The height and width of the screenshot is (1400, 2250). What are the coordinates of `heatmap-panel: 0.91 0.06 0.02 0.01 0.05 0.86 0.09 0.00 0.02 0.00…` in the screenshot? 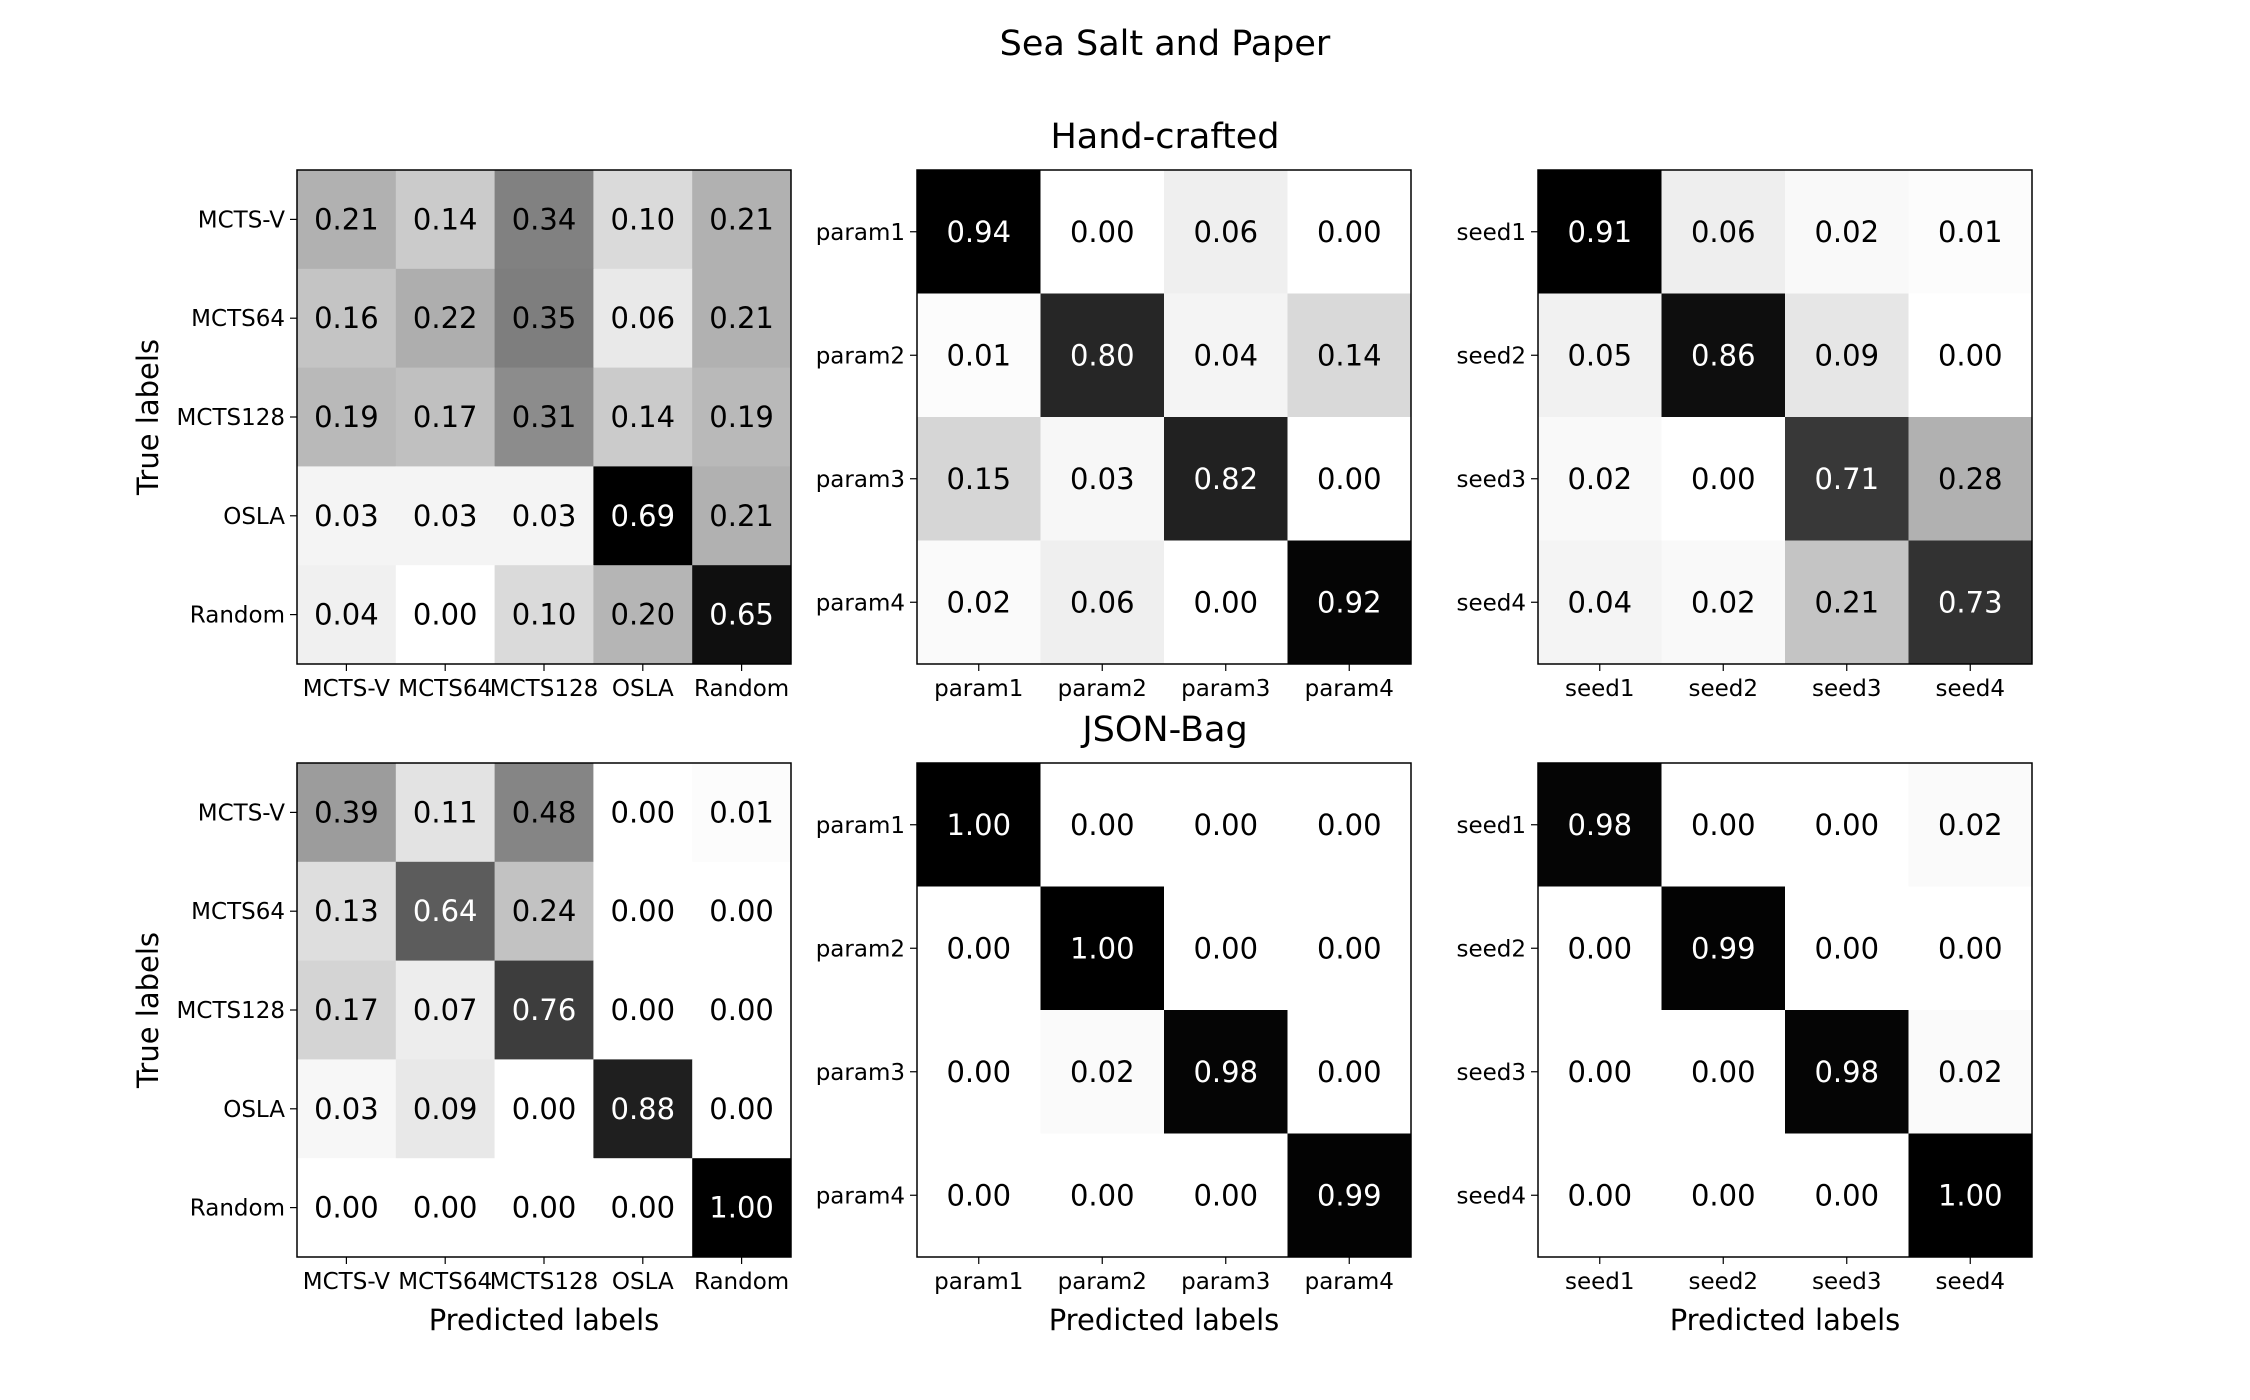 It's located at (1744, 435).